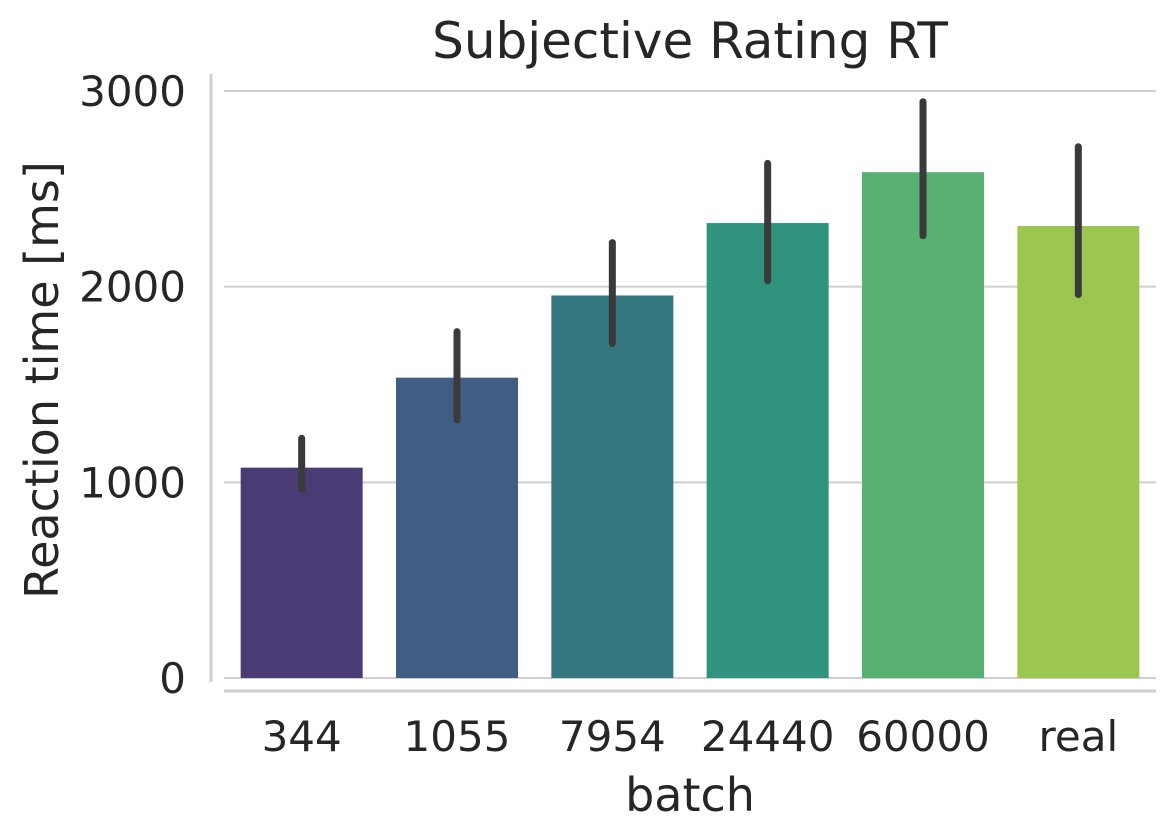  I want to click on y-tick-label: 0, so click(172, 678).